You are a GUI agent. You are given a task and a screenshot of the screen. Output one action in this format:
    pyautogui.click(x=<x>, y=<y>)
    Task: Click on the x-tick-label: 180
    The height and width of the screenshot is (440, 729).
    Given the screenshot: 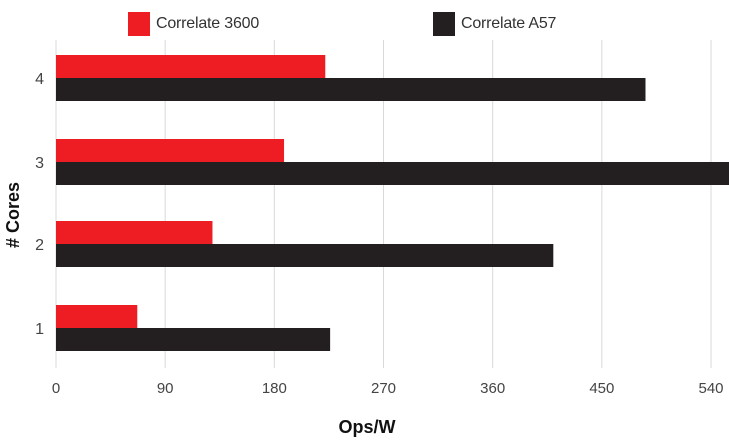 What is the action you would take?
    pyautogui.click(x=274, y=388)
    